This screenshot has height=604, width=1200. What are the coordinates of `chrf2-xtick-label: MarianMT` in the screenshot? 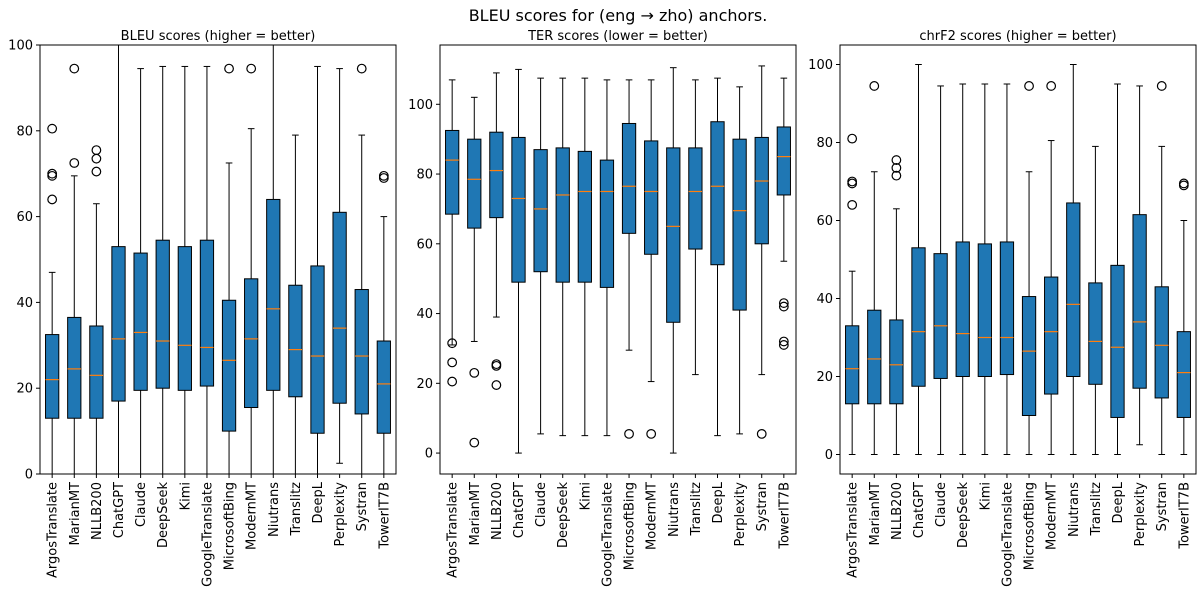 It's located at (875, 514).